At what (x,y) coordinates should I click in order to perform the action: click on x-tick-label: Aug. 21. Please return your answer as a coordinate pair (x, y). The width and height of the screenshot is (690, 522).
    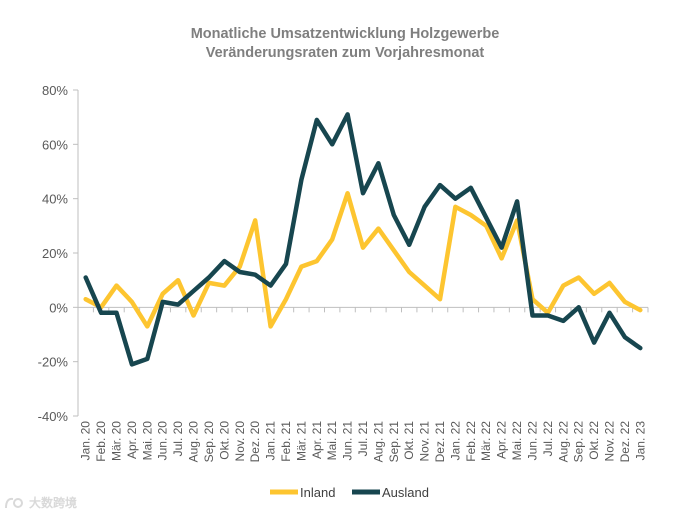
    Looking at the image, I should click on (378, 442).